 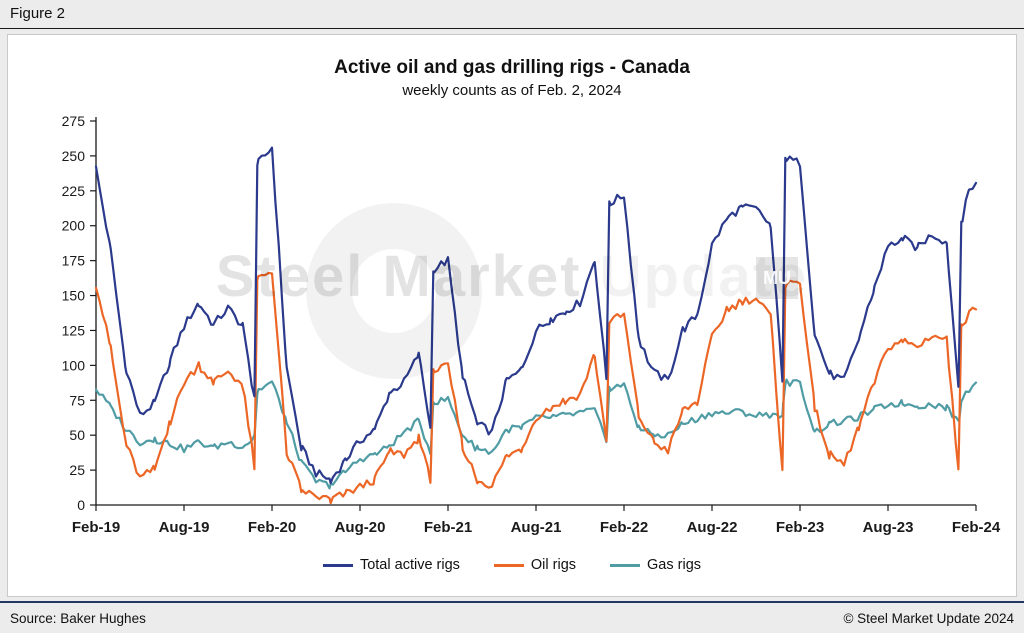 I want to click on y-tick-label: 200, so click(x=74, y=226).